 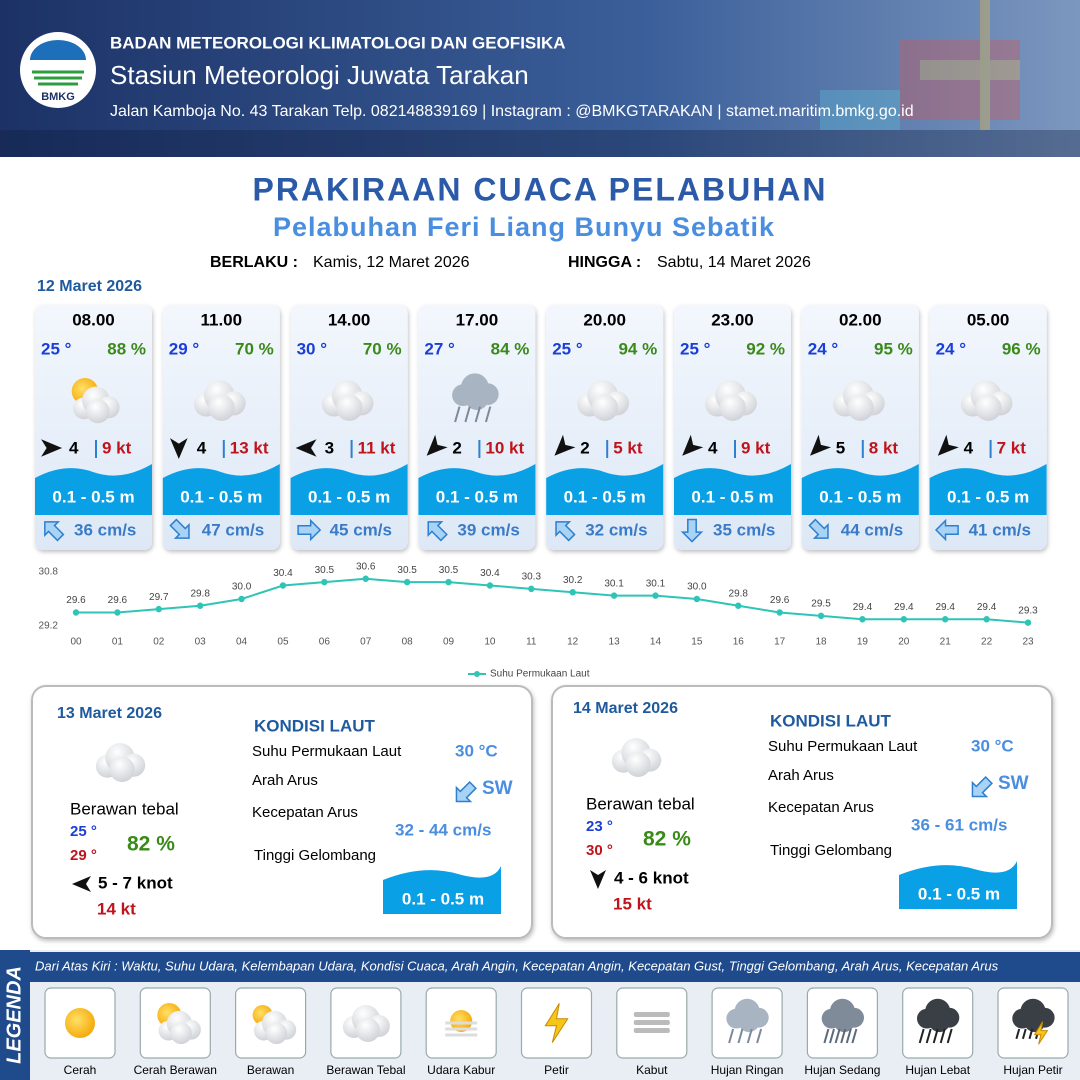 What do you see at coordinates (49, 572) in the screenshot?
I see `y-tick-label: 30.8` at bounding box center [49, 572].